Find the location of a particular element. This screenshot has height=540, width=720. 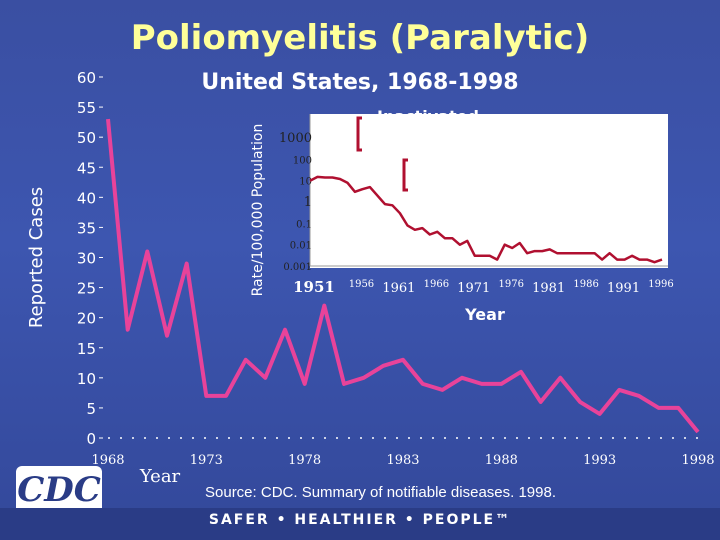

inset-x-tick-label: 1971 is located at coordinates (473, 288).